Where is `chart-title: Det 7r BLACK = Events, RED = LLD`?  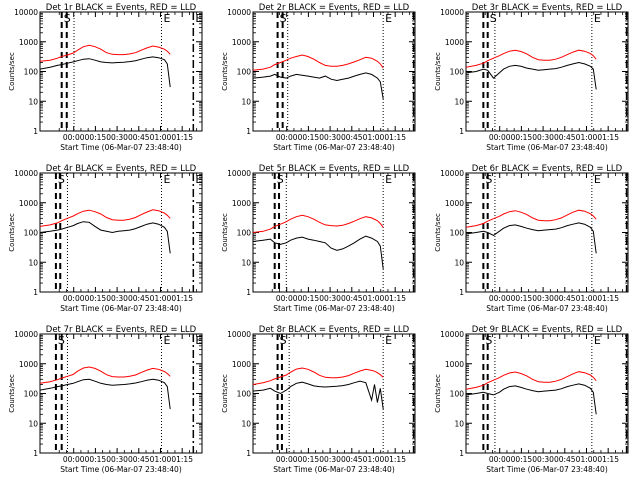
chart-title: Det 7r BLACK = Events, RED = LLD is located at coordinates (121, 330).